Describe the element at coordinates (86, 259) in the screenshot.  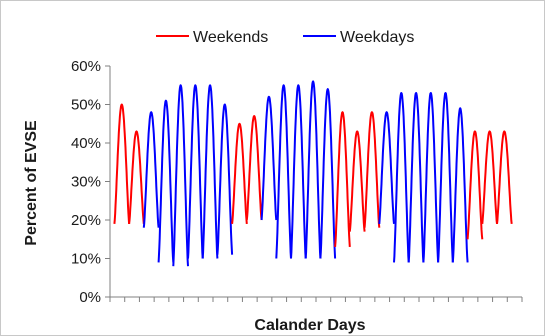
I see `y-tick-label: 10%` at that location.